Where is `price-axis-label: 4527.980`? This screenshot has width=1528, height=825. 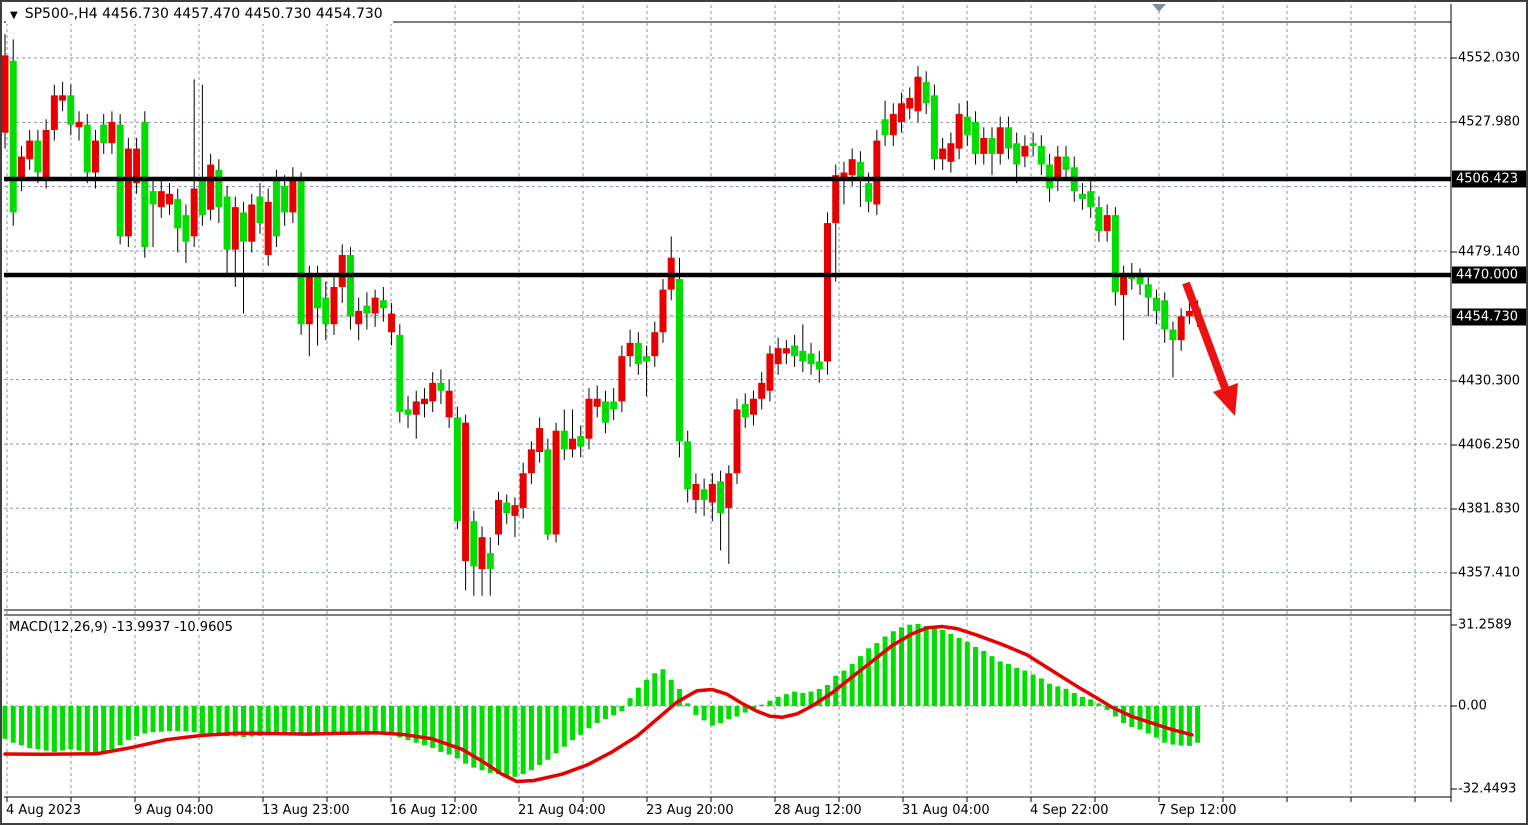 price-axis-label: 4527.980 is located at coordinates (1489, 122).